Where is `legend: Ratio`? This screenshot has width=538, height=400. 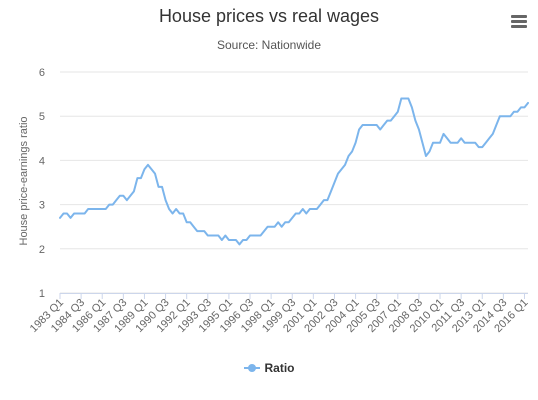 legend: Ratio is located at coordinates (269, 368).